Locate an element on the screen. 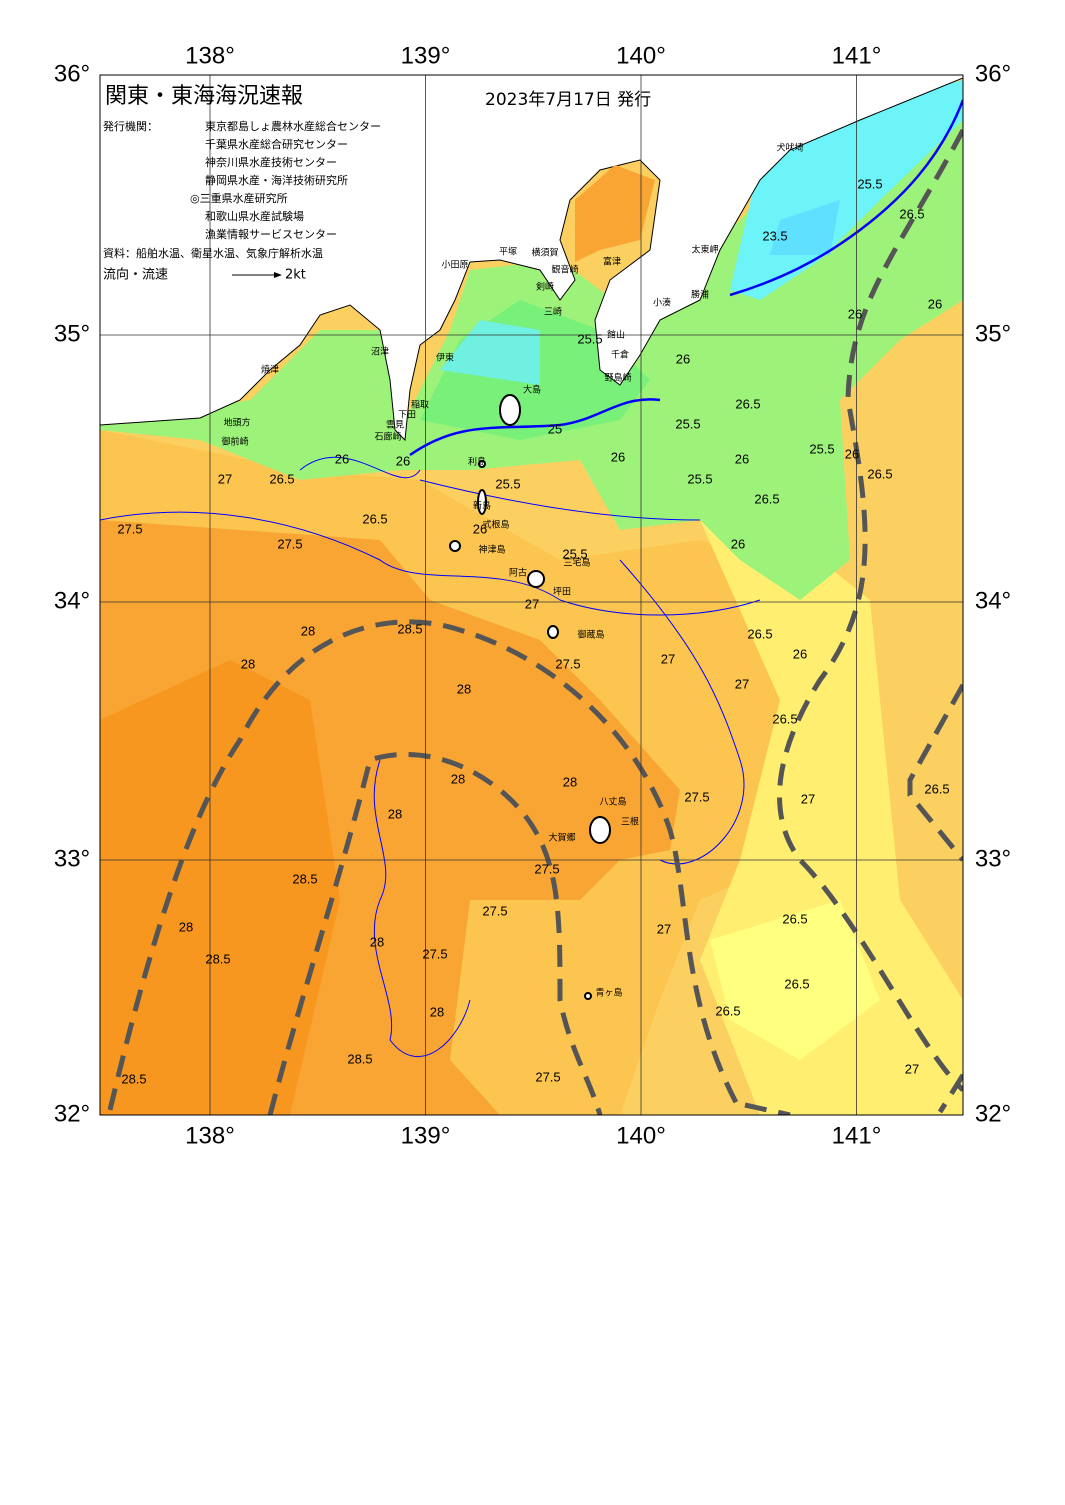 This screenshot has height=1505, width=1065. x-tick-label: 138° is located at coordinates (210, 1135).